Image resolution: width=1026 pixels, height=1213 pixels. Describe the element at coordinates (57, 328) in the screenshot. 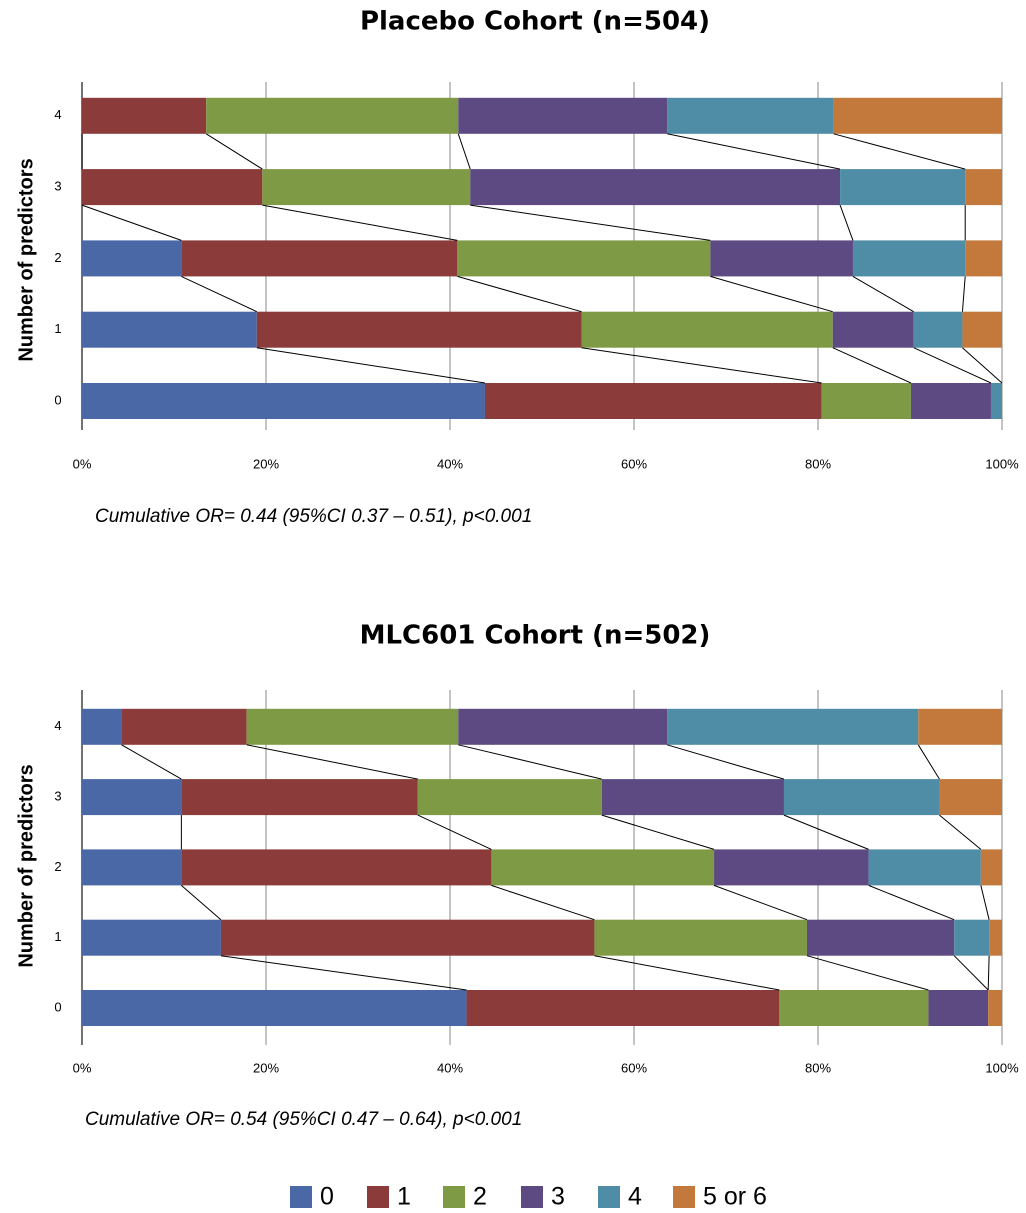

I see `y-tick-label: 1` at that location.